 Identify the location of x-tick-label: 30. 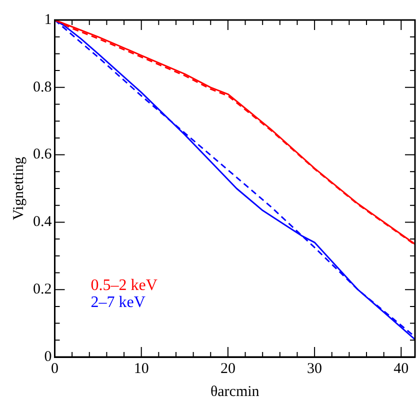
(314, 368).